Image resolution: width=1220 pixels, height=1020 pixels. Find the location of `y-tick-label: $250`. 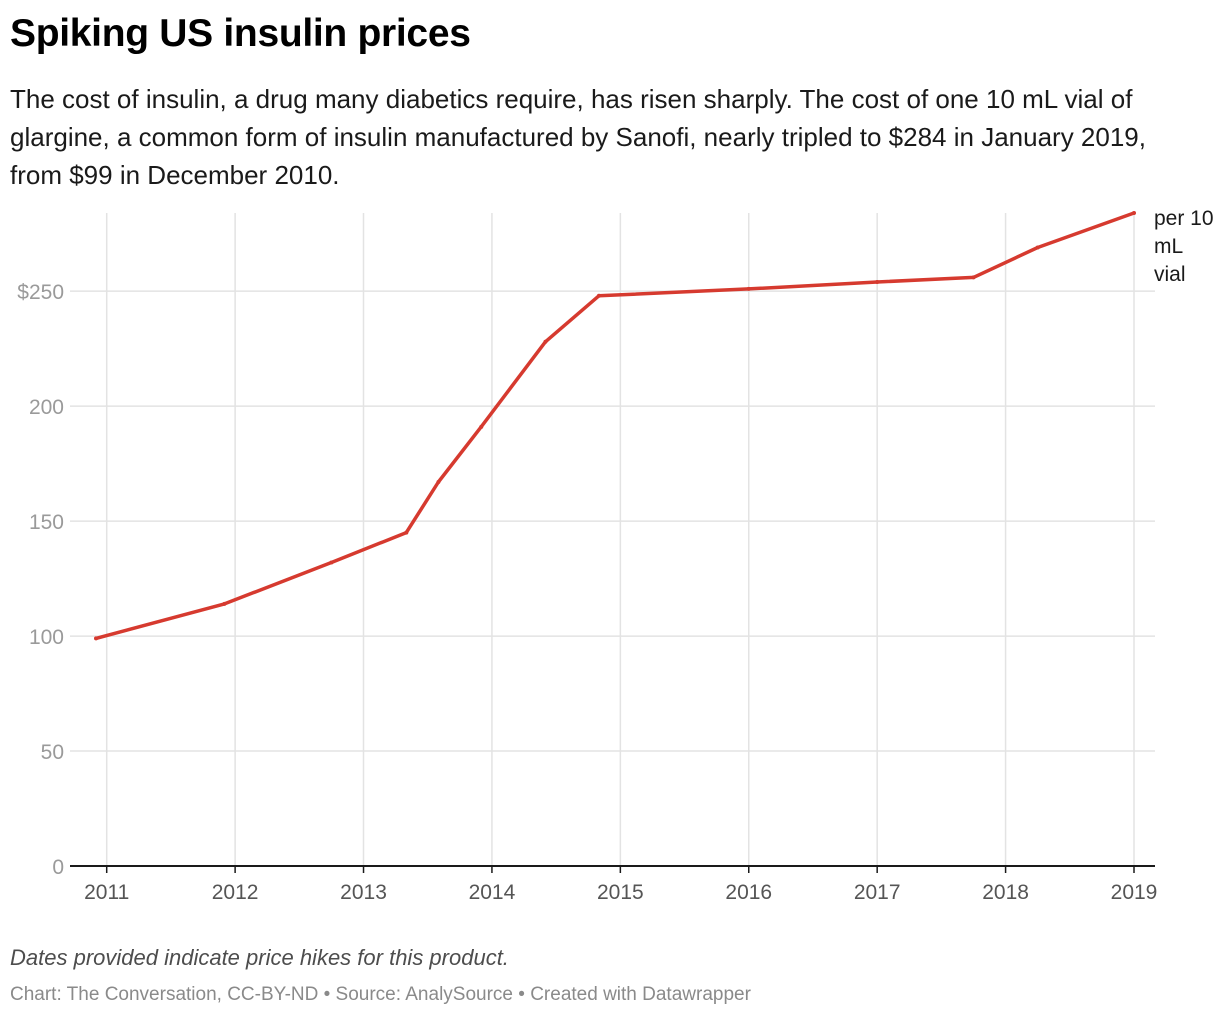

y-tick-label: $250 is located at coordinates (40, 292).